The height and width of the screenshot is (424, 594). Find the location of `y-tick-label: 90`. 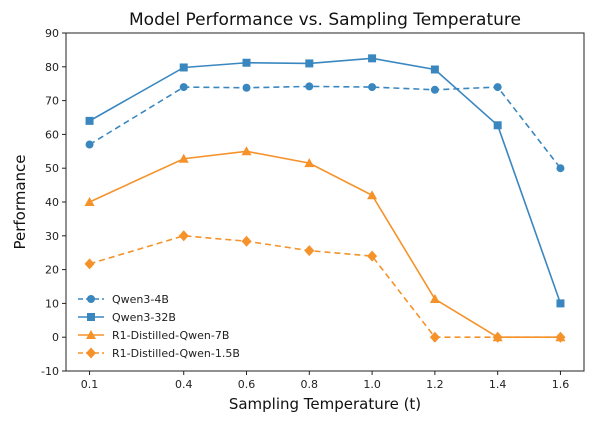

y-tick-label: 90 is located at coordinates (52, 33).